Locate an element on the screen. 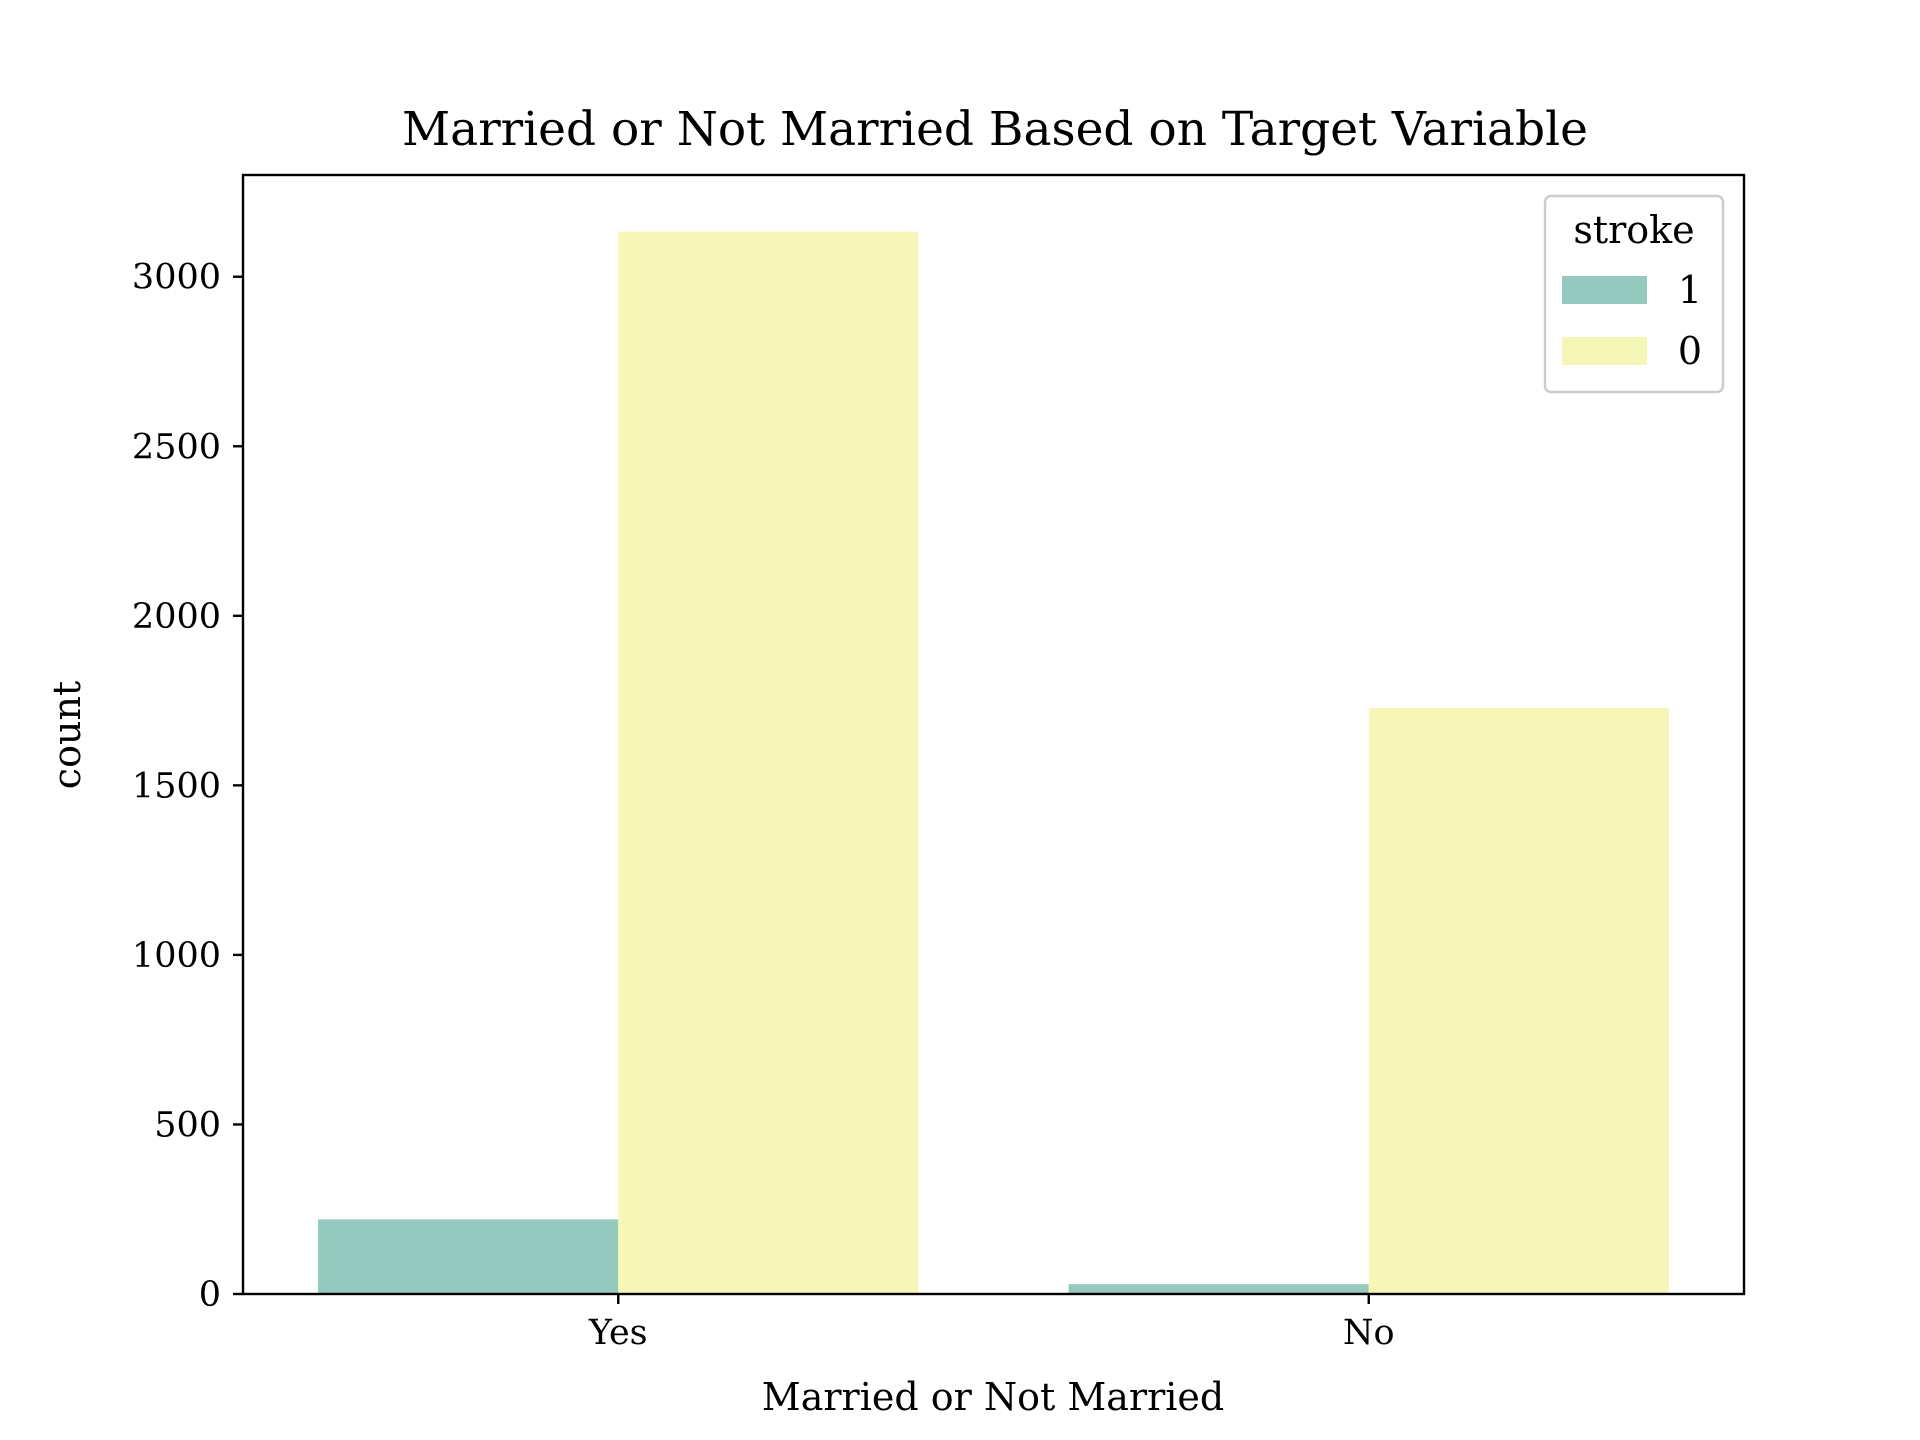  y-tick-label: 1000 is located at coordinates (176, 956).